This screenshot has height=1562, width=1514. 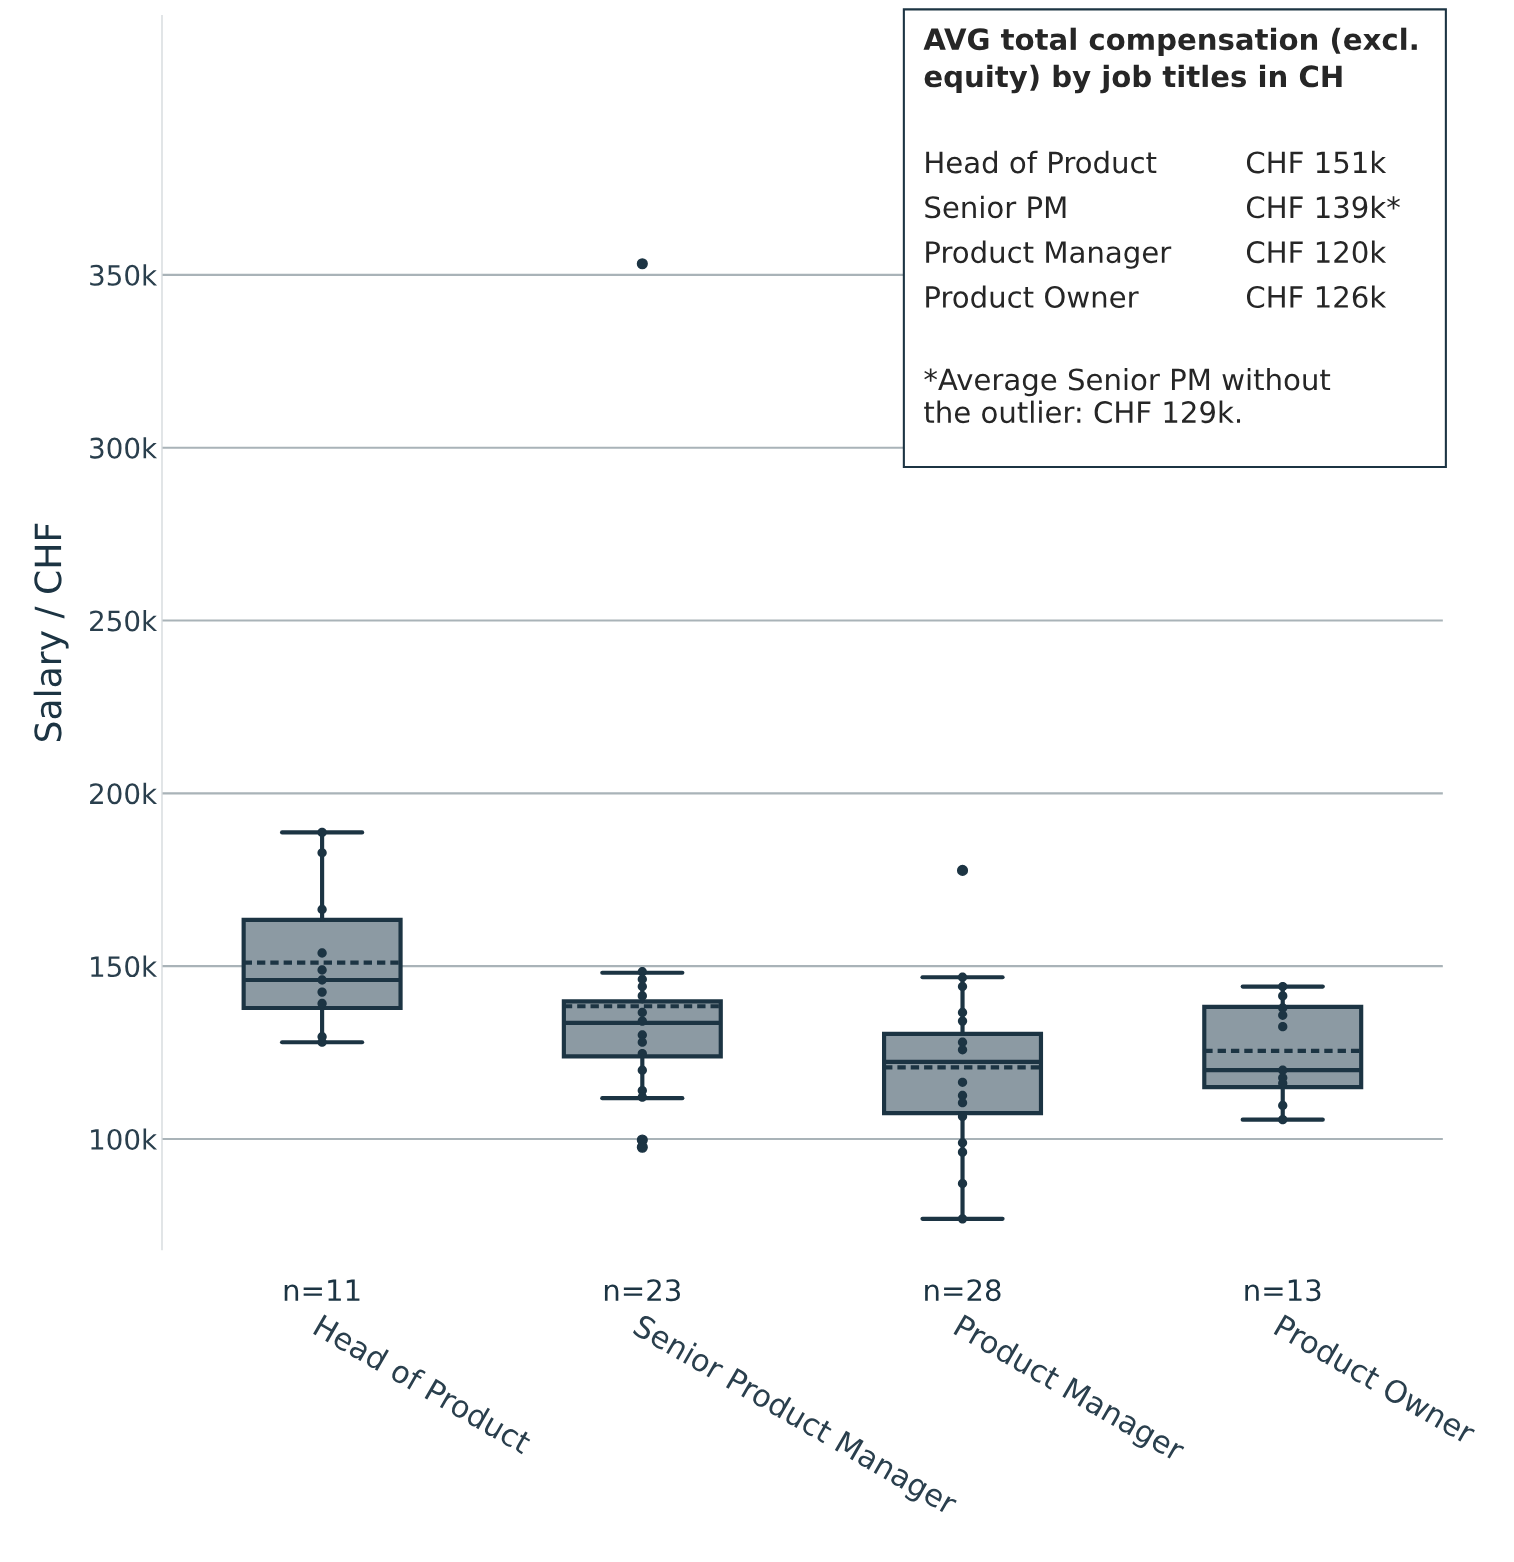 What do you see at coordinates (124, 793) in the screenshot?
I see `y-tick-label: 200k` at bounding box center [124, 793].